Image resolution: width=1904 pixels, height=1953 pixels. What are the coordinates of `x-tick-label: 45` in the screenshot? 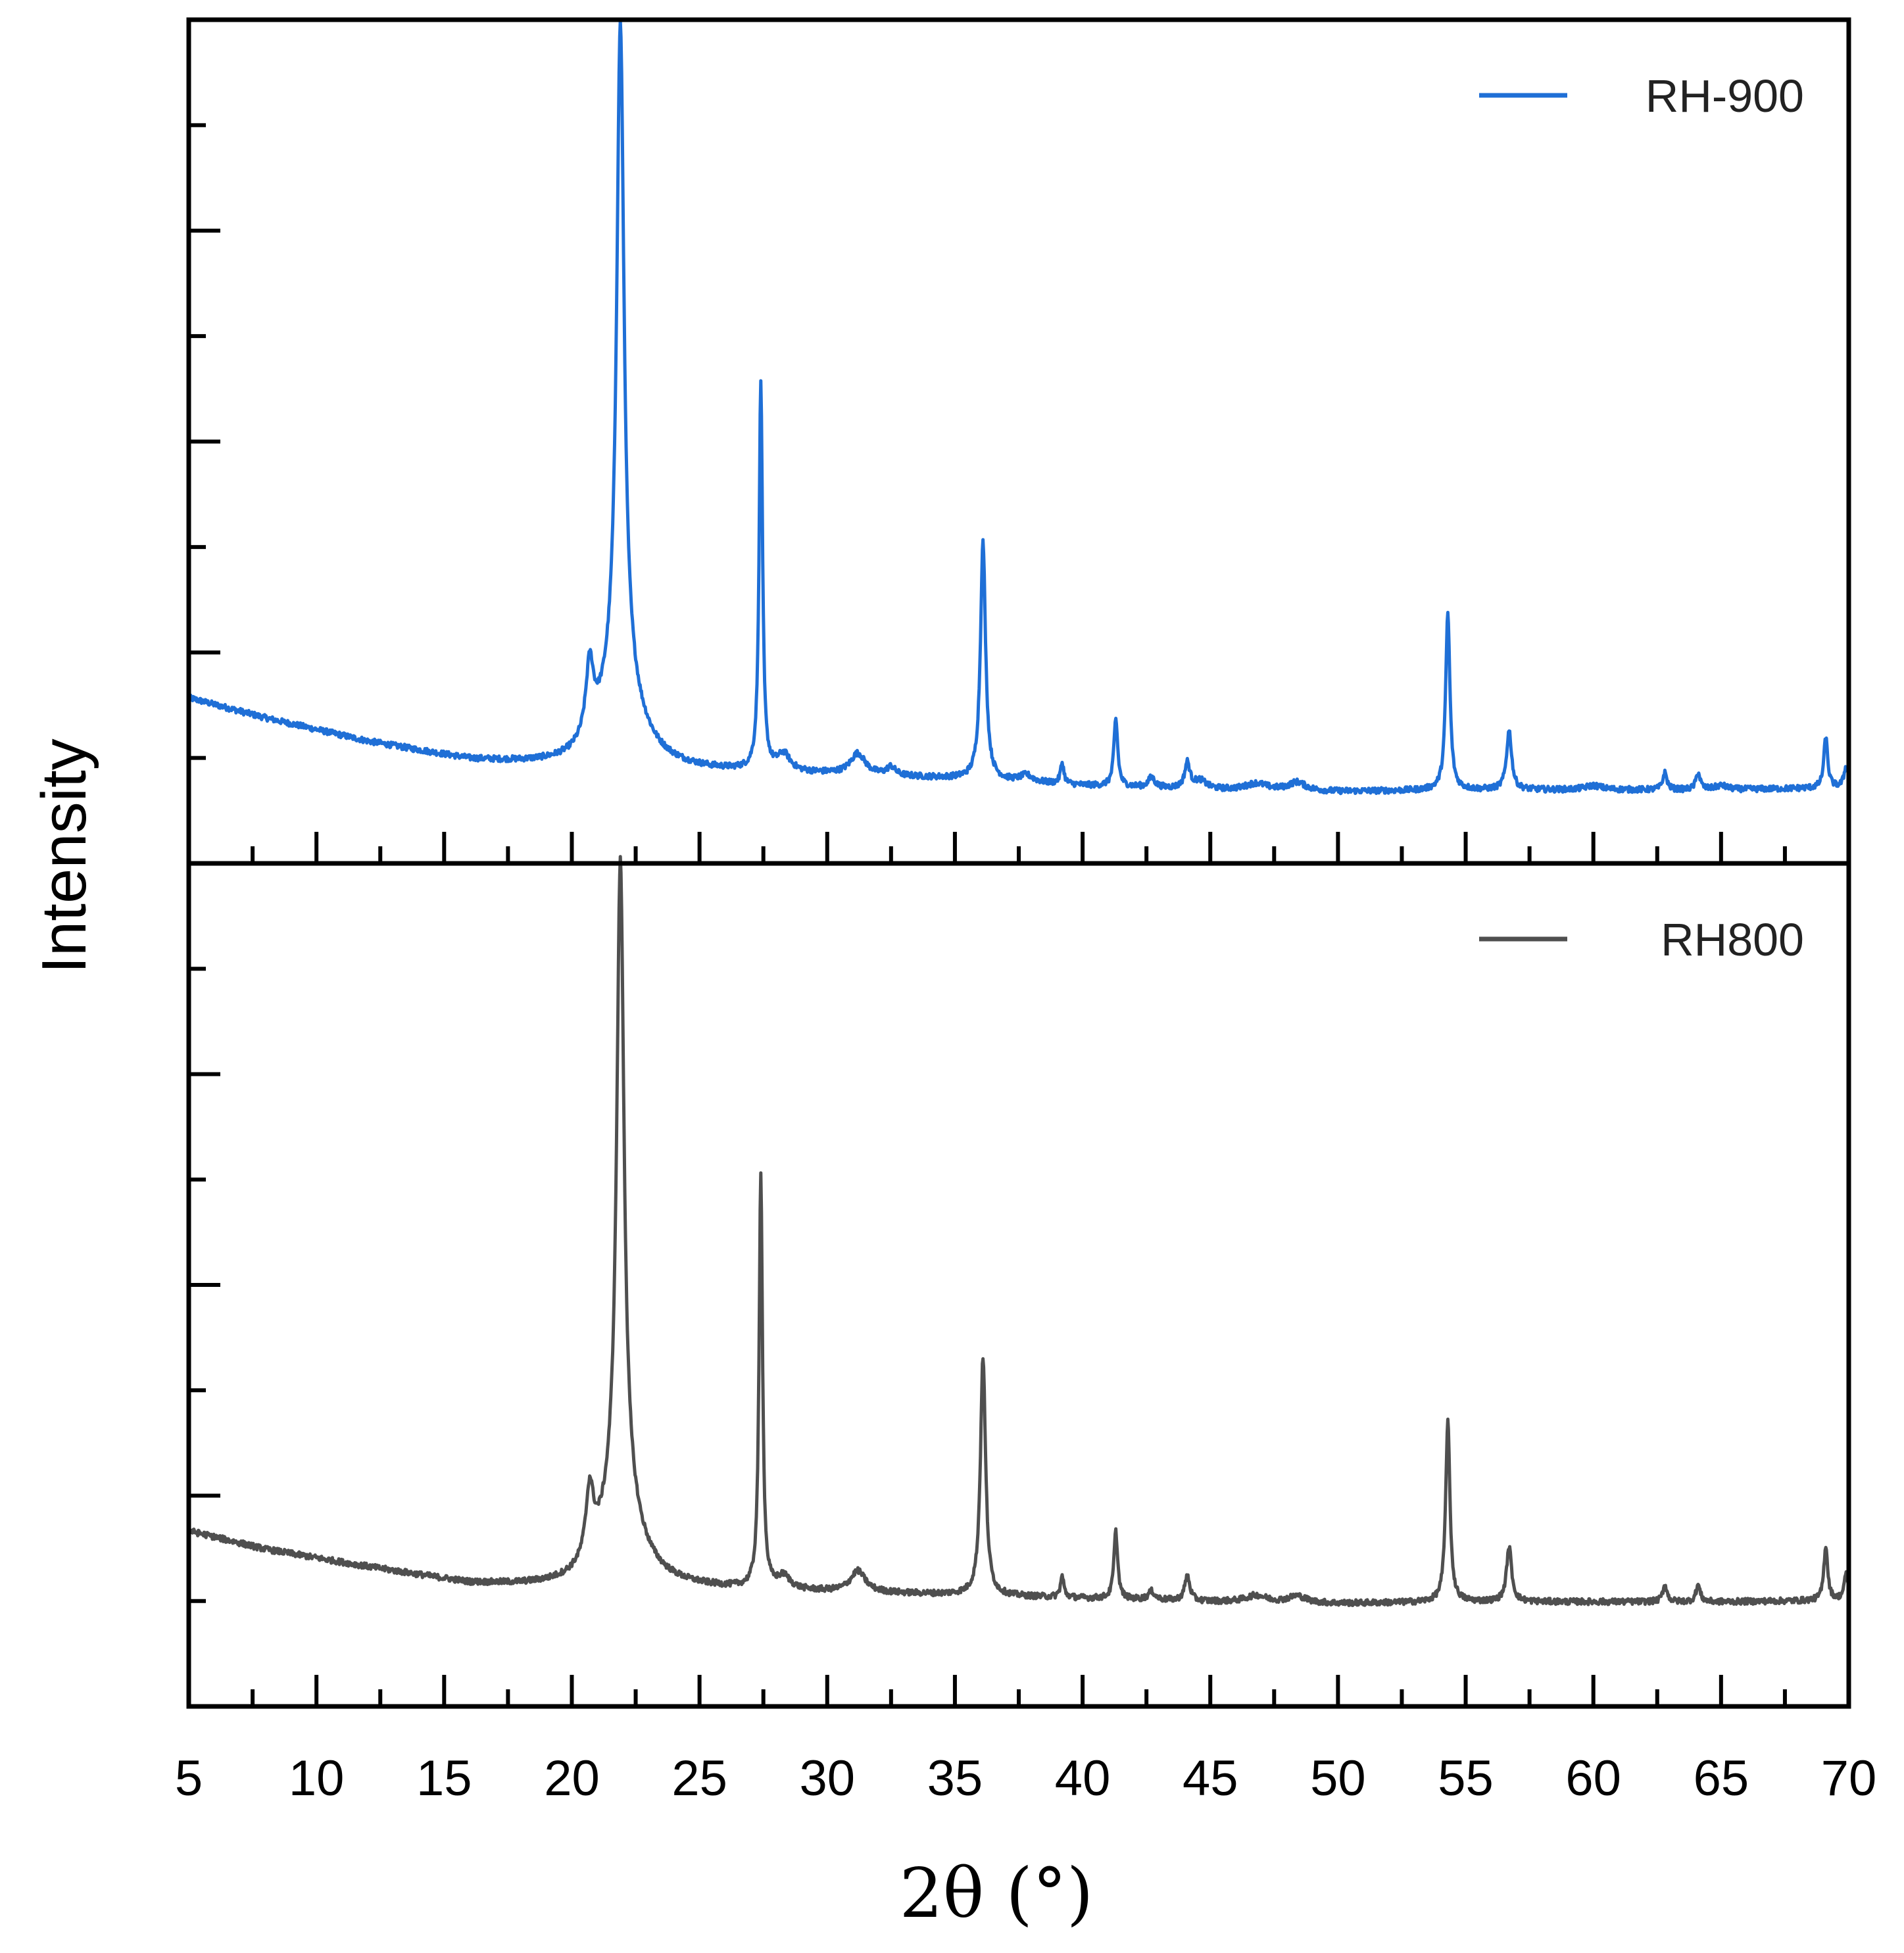 It's located at (1210, 1778).